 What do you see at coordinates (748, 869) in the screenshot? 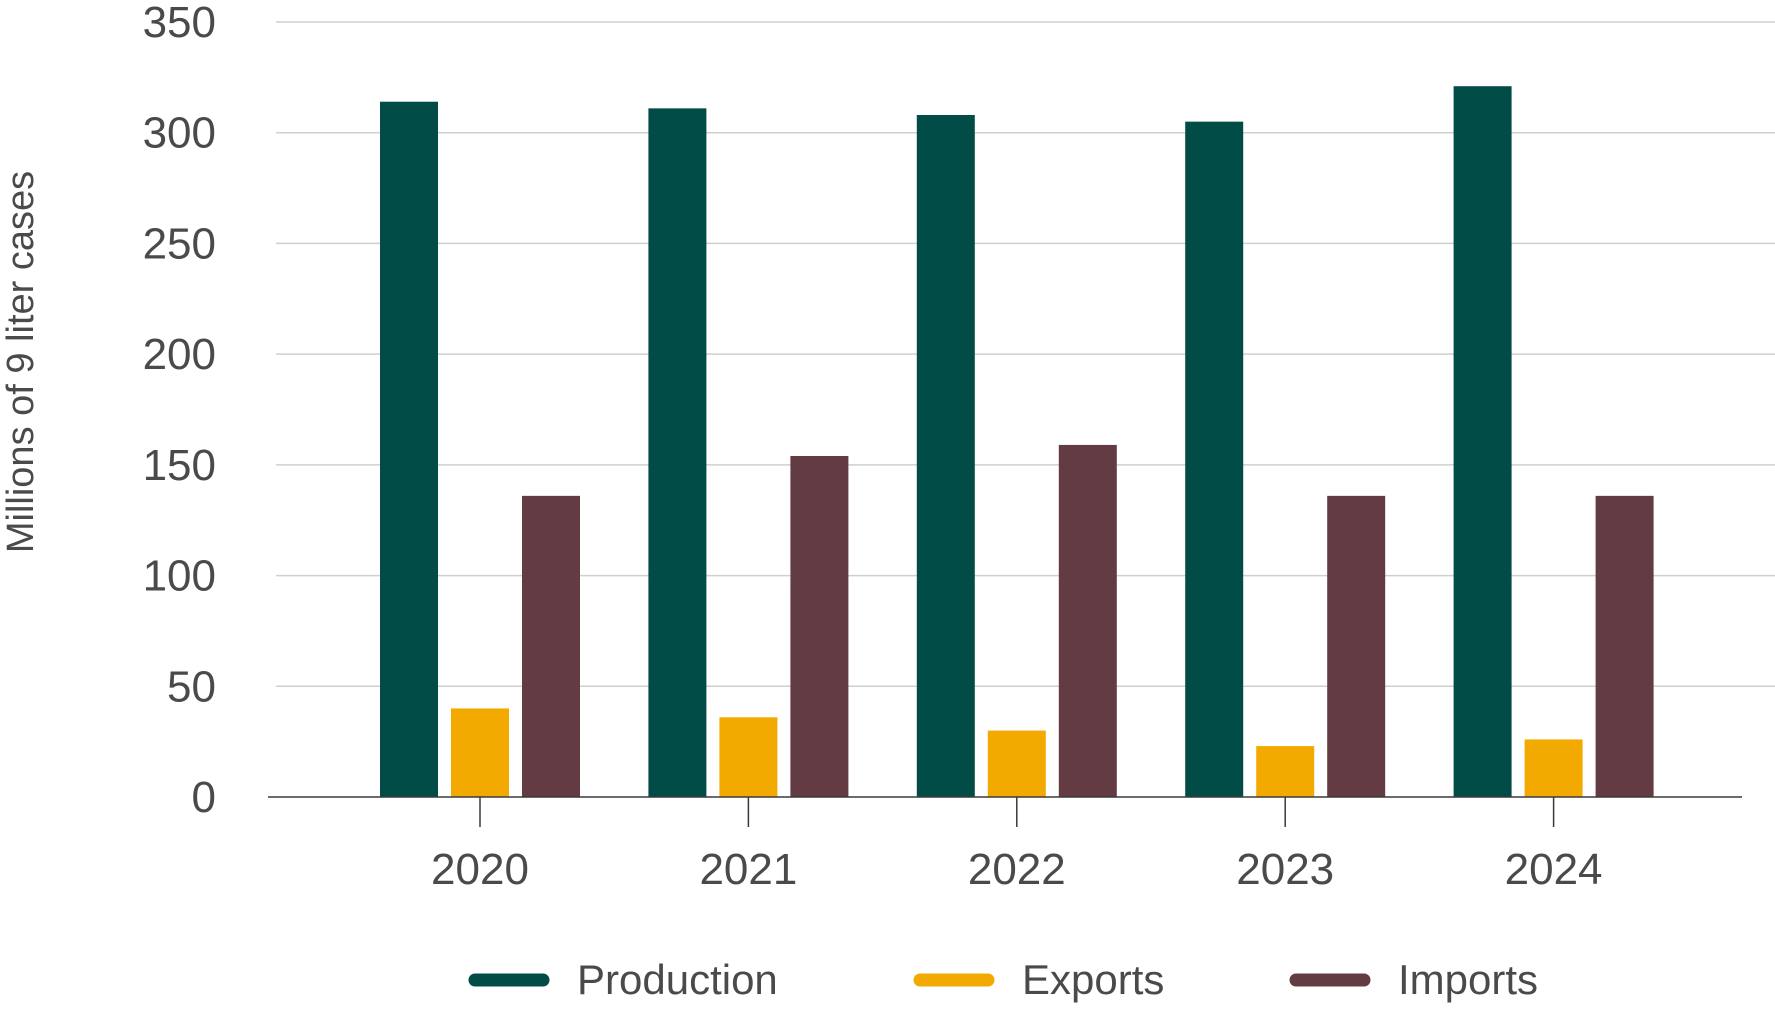
I see `x-tick-label: 2021` at bounding box center [748, 869].